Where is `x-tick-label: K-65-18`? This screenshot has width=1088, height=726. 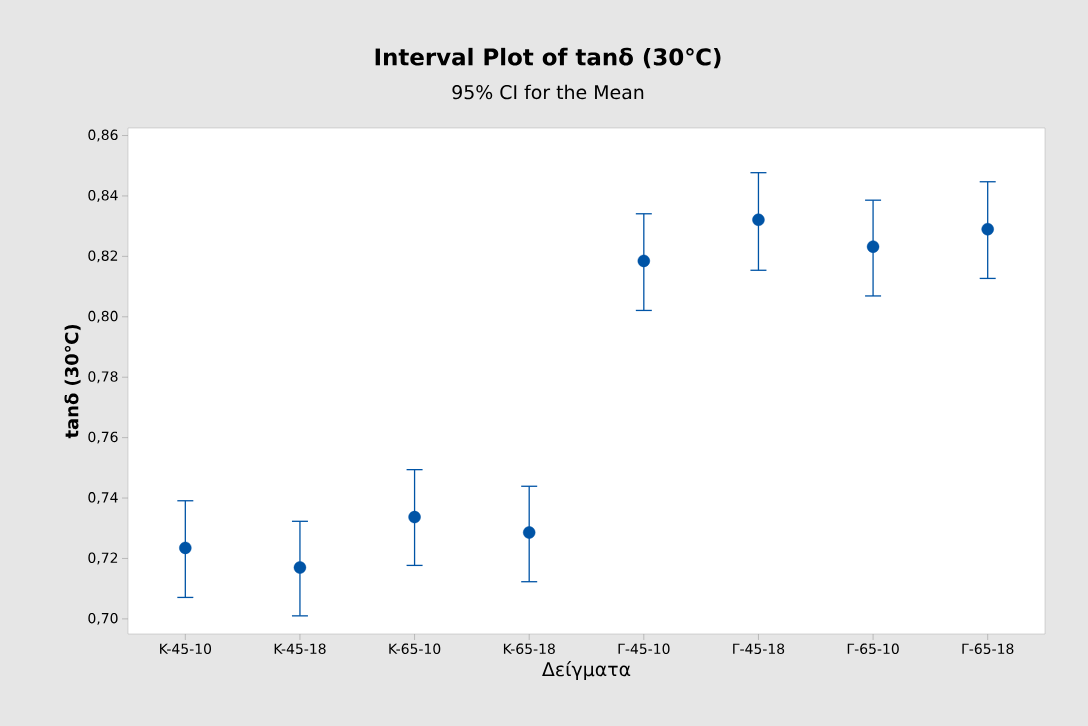 x-tick-label: K-65-18 is located at coordinates (529, 649).